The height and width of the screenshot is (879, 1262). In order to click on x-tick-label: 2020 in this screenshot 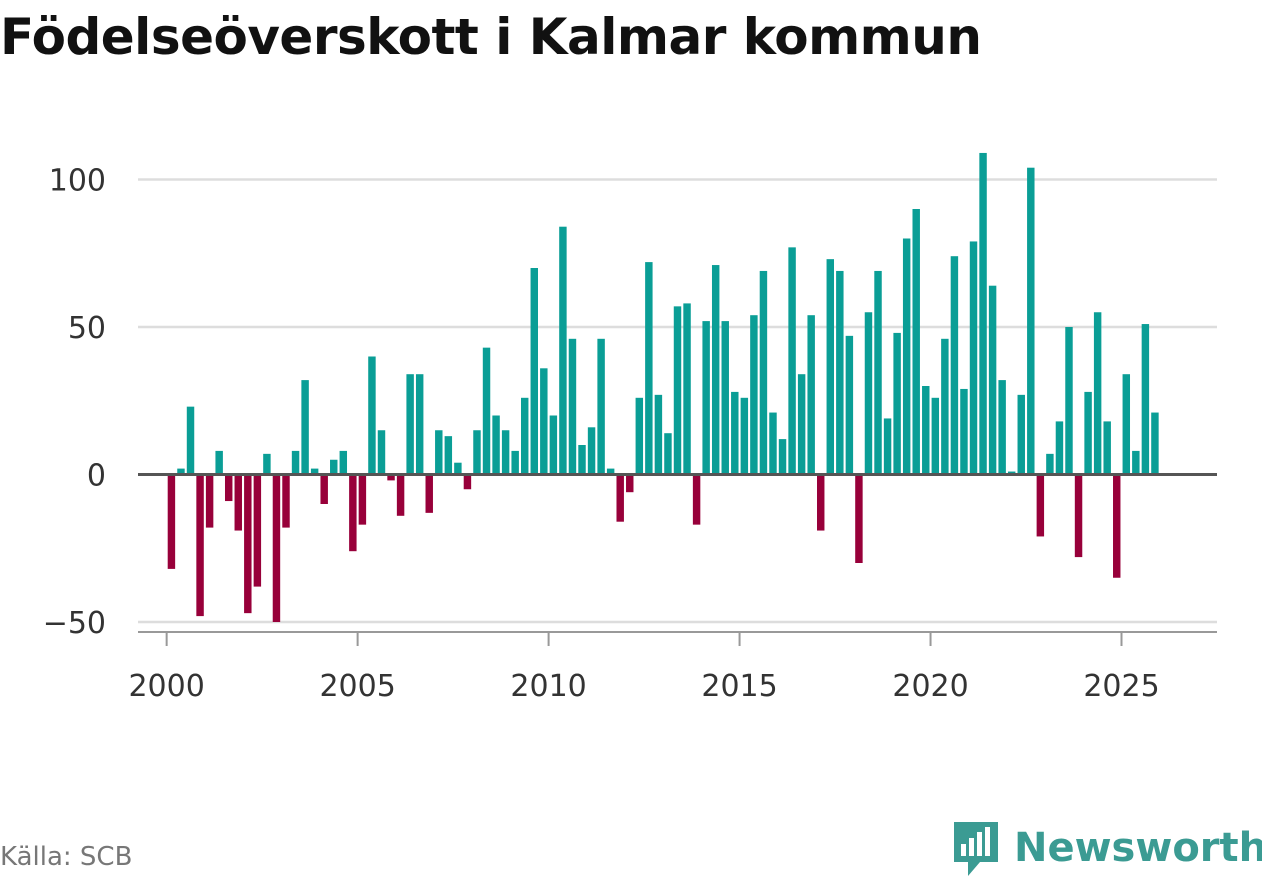, I will do `click(930, 686)`.